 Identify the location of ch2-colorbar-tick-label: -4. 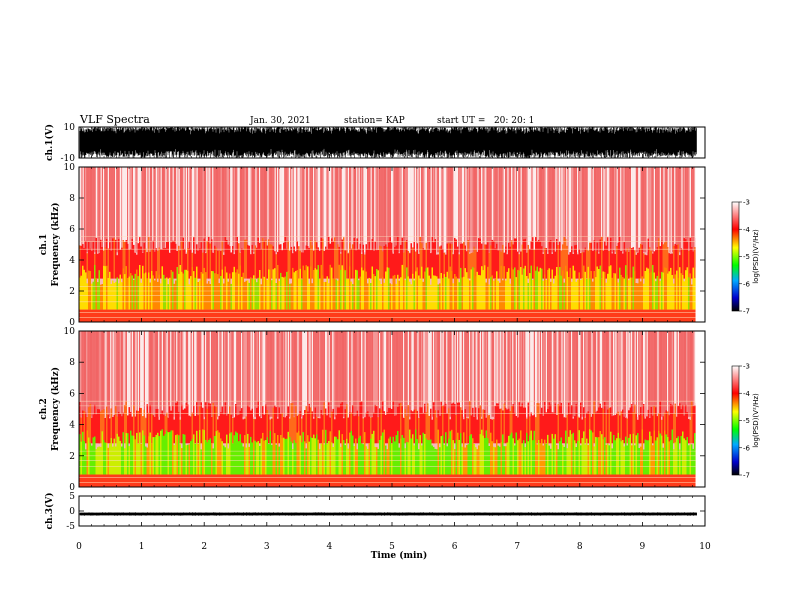
(747, 394).